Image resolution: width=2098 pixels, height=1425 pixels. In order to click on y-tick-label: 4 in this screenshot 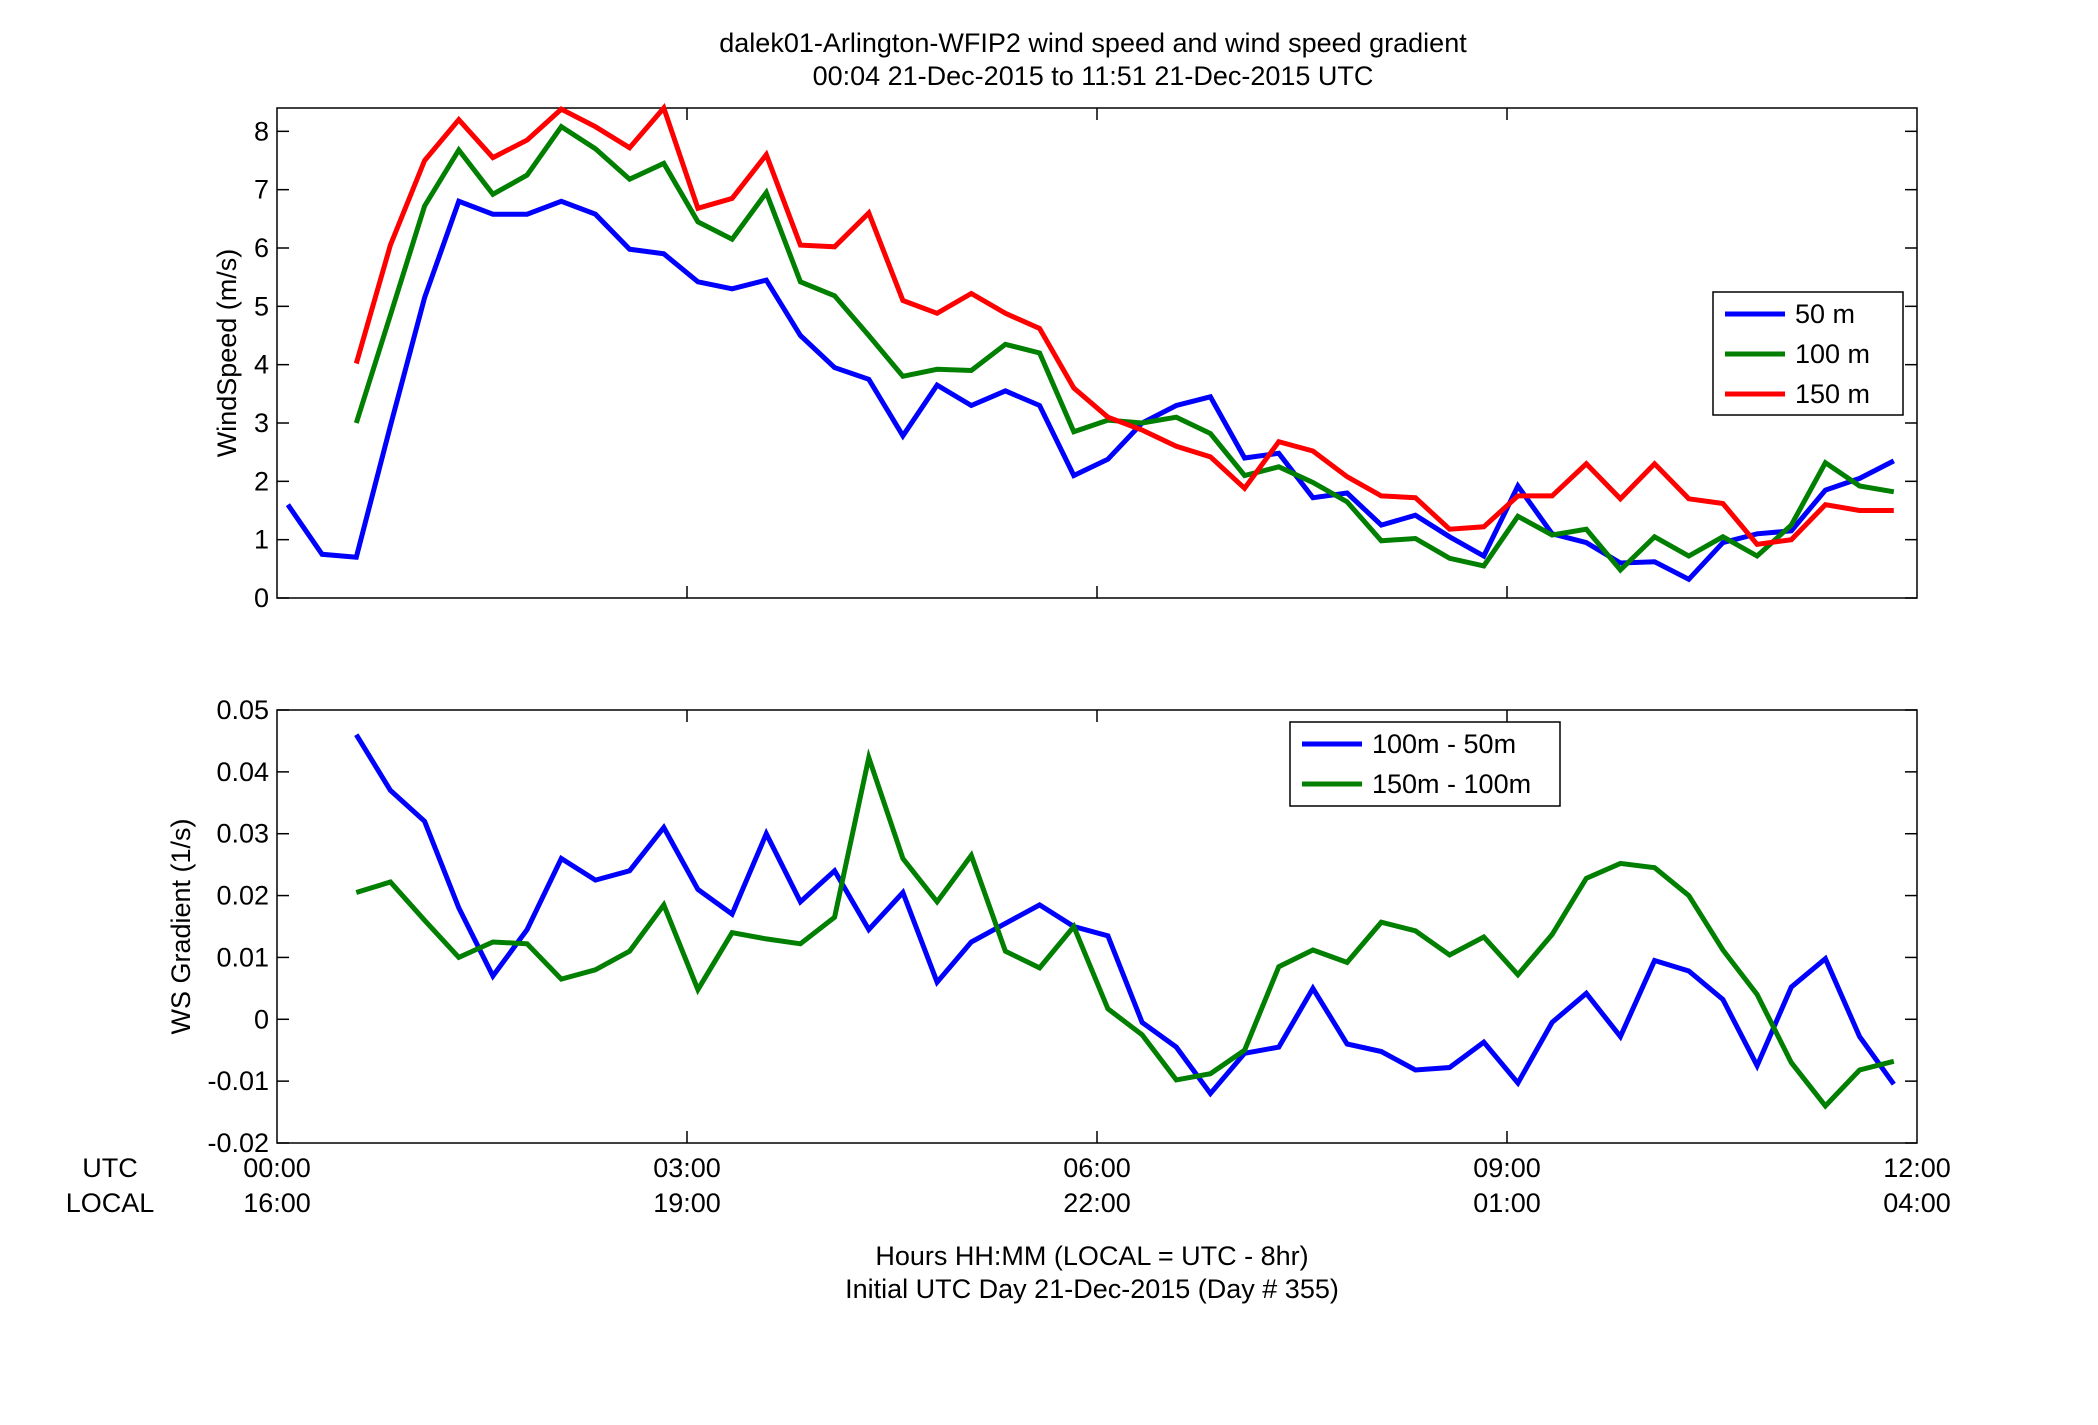, I will do `click(261, 365)`.